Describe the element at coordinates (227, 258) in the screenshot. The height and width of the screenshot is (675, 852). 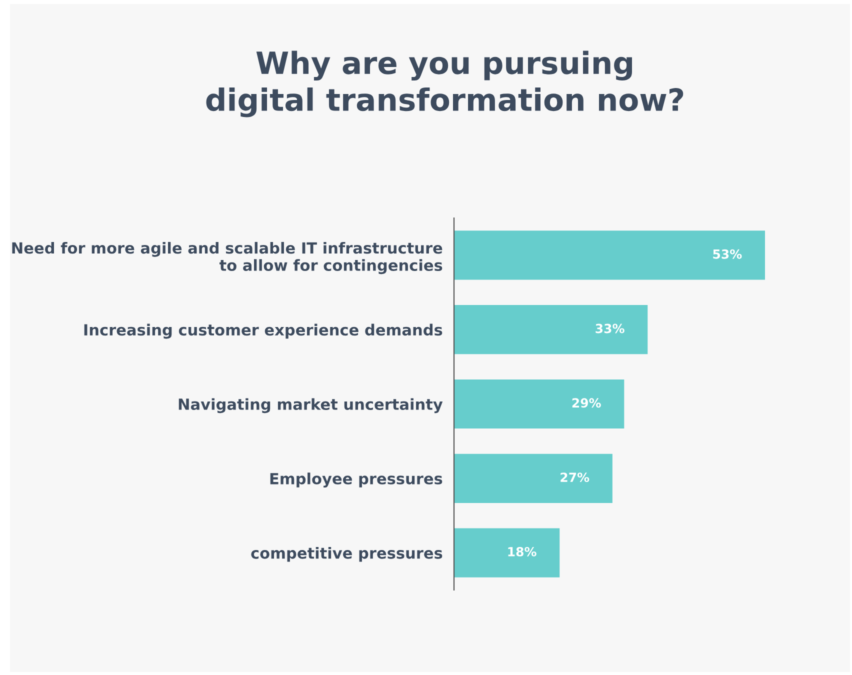
I see `y-tick-label: Need for more agile and scalable IT infrastructure to allow for contingencies` at that location.